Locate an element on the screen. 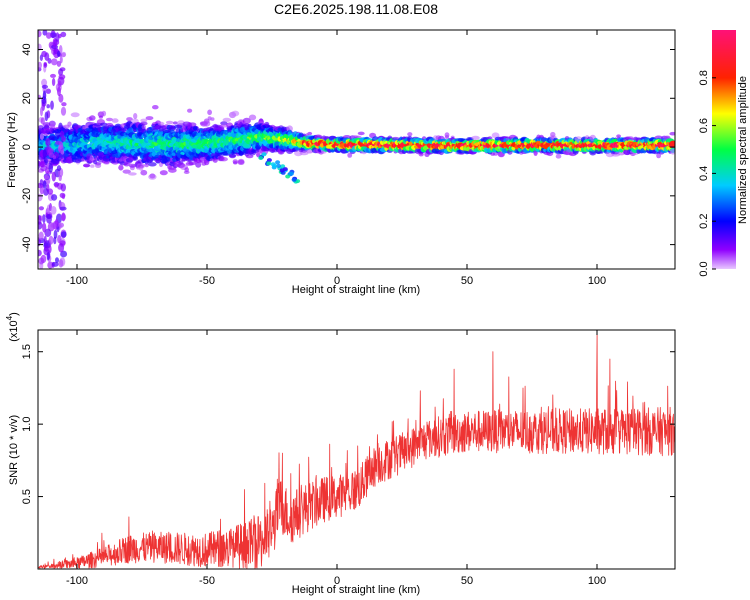 Image resolution: width=750 pixels, height=600 pixels. x-tick-label: -100 is located at coordinates (77, 581).